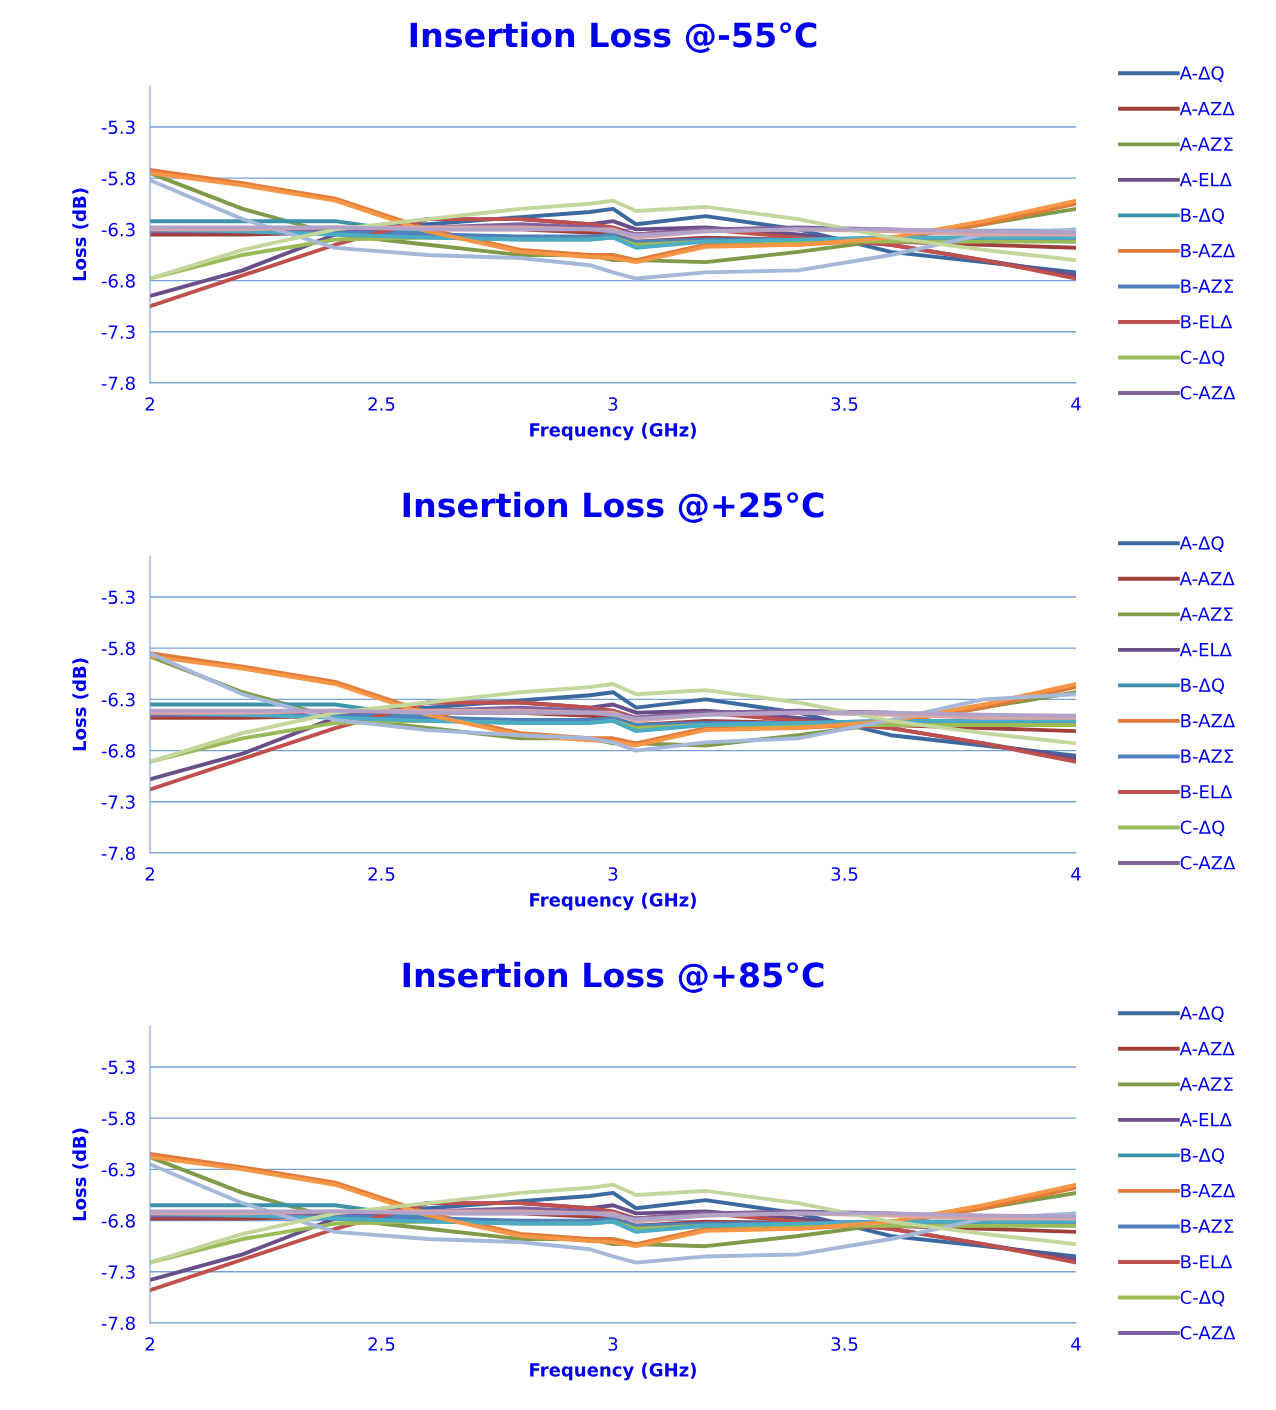 This screenshot has height=1410, width=1276. Describe the element at coordinates (613, 977) in the screenshot. I see `chart-title: Insertion Loss @+85°C` at that location.